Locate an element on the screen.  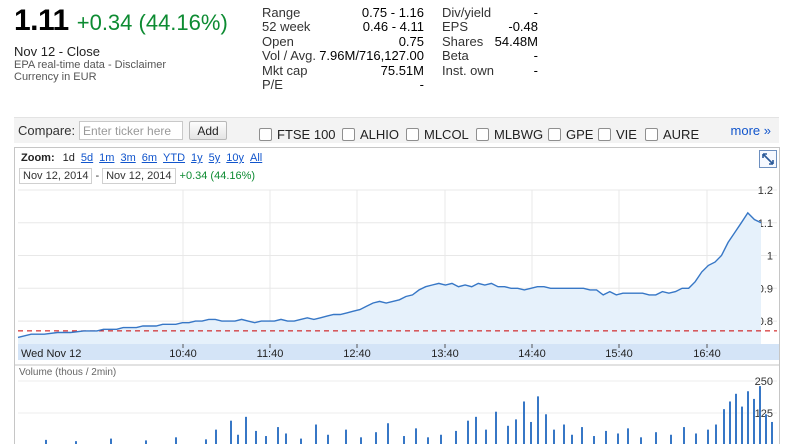
zoom-option: All is located at coordinates (256, 158).